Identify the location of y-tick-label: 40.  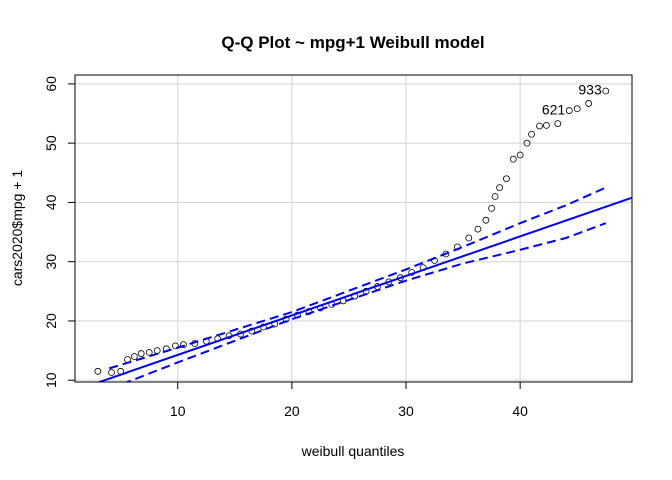
(51, 202).